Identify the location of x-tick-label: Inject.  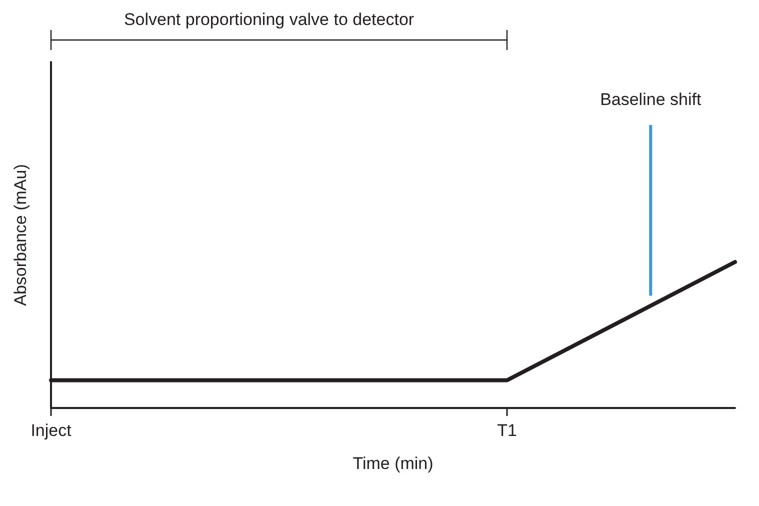
(51, 430).